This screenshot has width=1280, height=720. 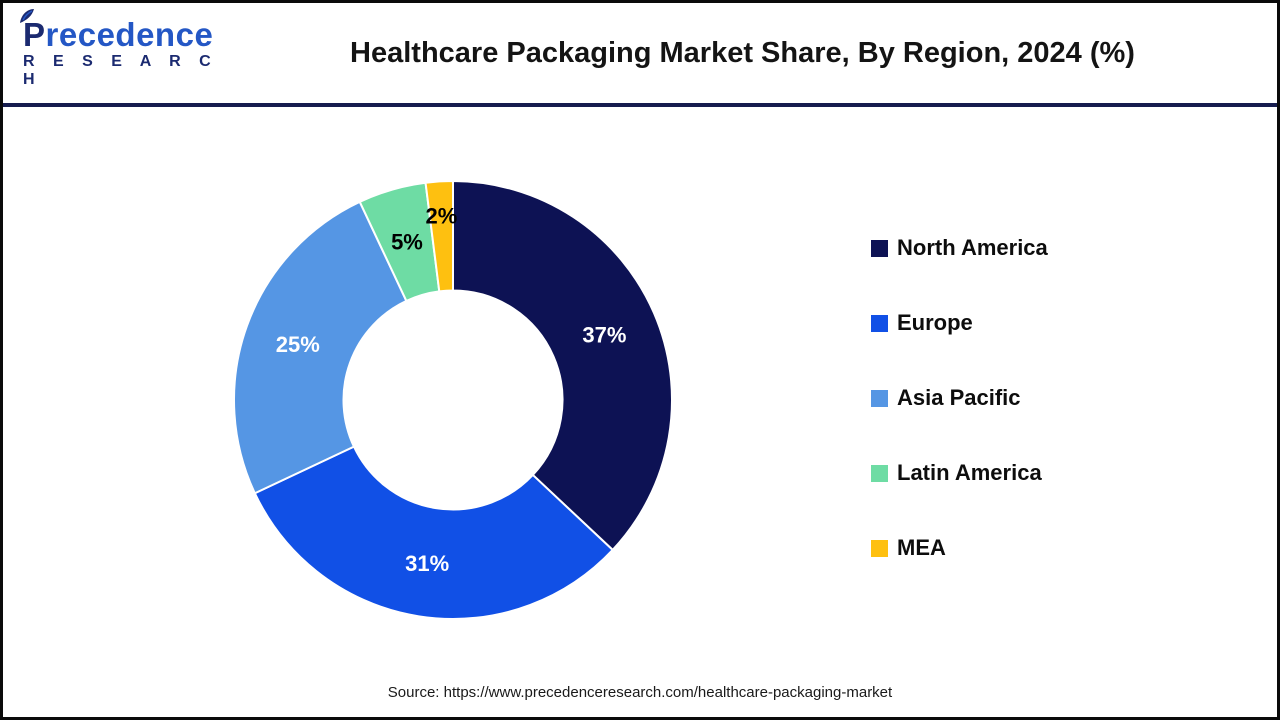 What do you see at coordinates (969, 472) in the screenshot?
I see `legend-label-latin-america: Latin America` at bounding box center [969, 472].